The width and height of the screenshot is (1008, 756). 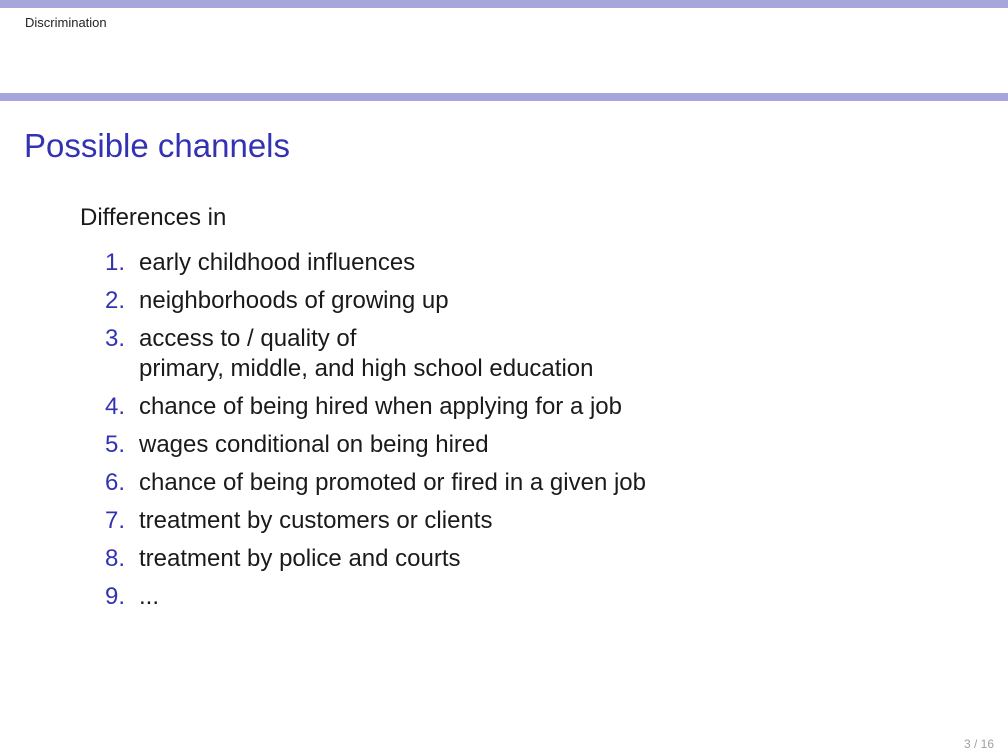 I want to click on item-number: 5., so click(x=114, y=444).